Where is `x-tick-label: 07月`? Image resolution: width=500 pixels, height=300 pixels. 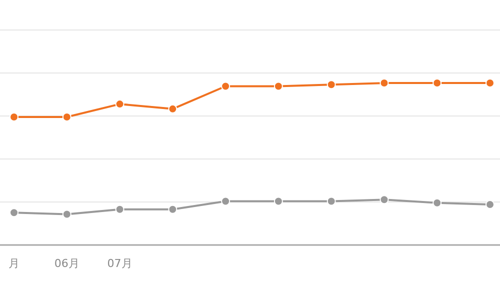
x-tick-label: 07月 is located at coordinates (119, 263).